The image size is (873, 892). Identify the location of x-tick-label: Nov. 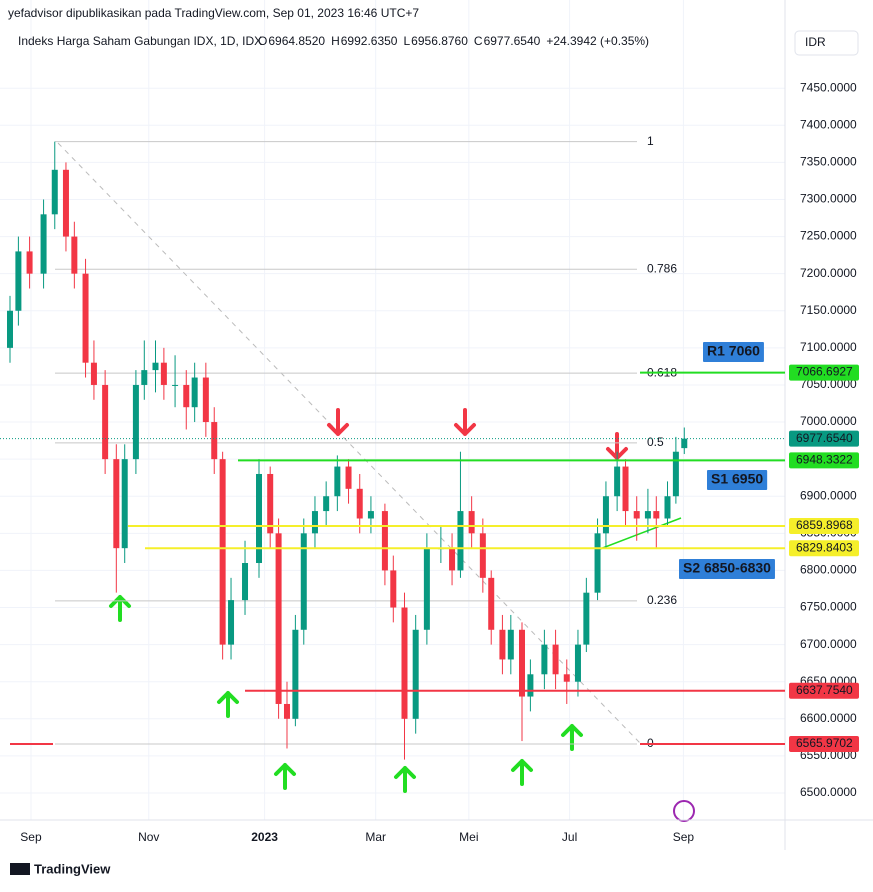
(148, 837).